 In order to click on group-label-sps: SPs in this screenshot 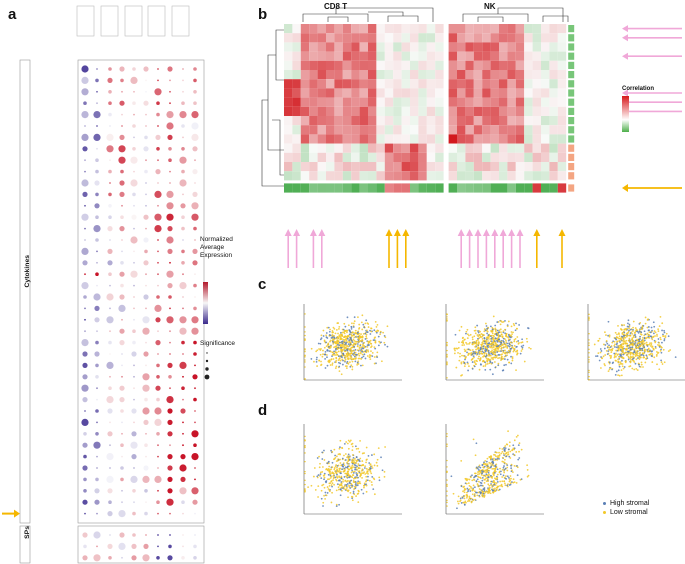, I will do `click(27, 532)`.